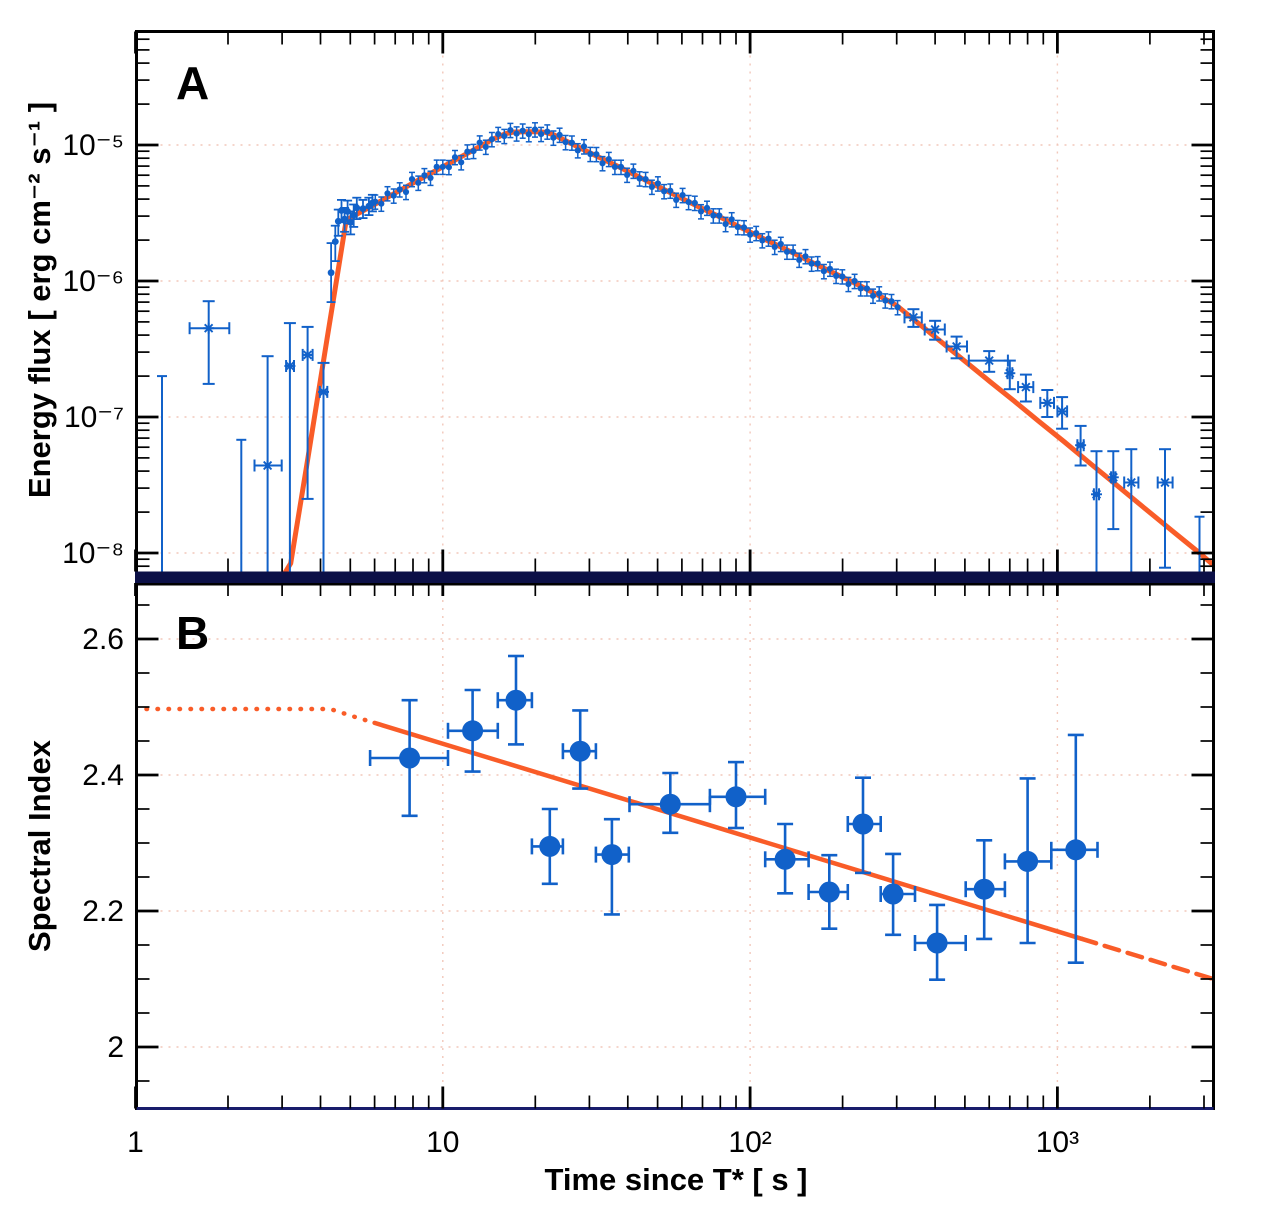 The width and height of the screenshot is (1268, 1212). What do you see at coordinates (193, 633) in the screenshot?
I see `panel-b-label: B` at bounding box center [193, 633].